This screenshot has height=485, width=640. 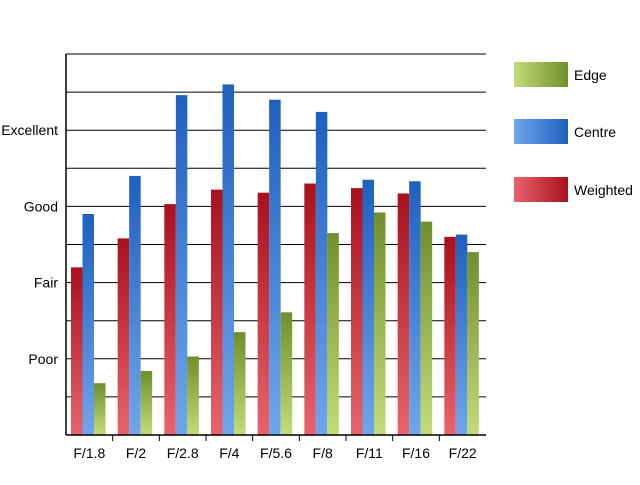 I want to click on x-tick-label: F/2, so click(x=136, y=453).